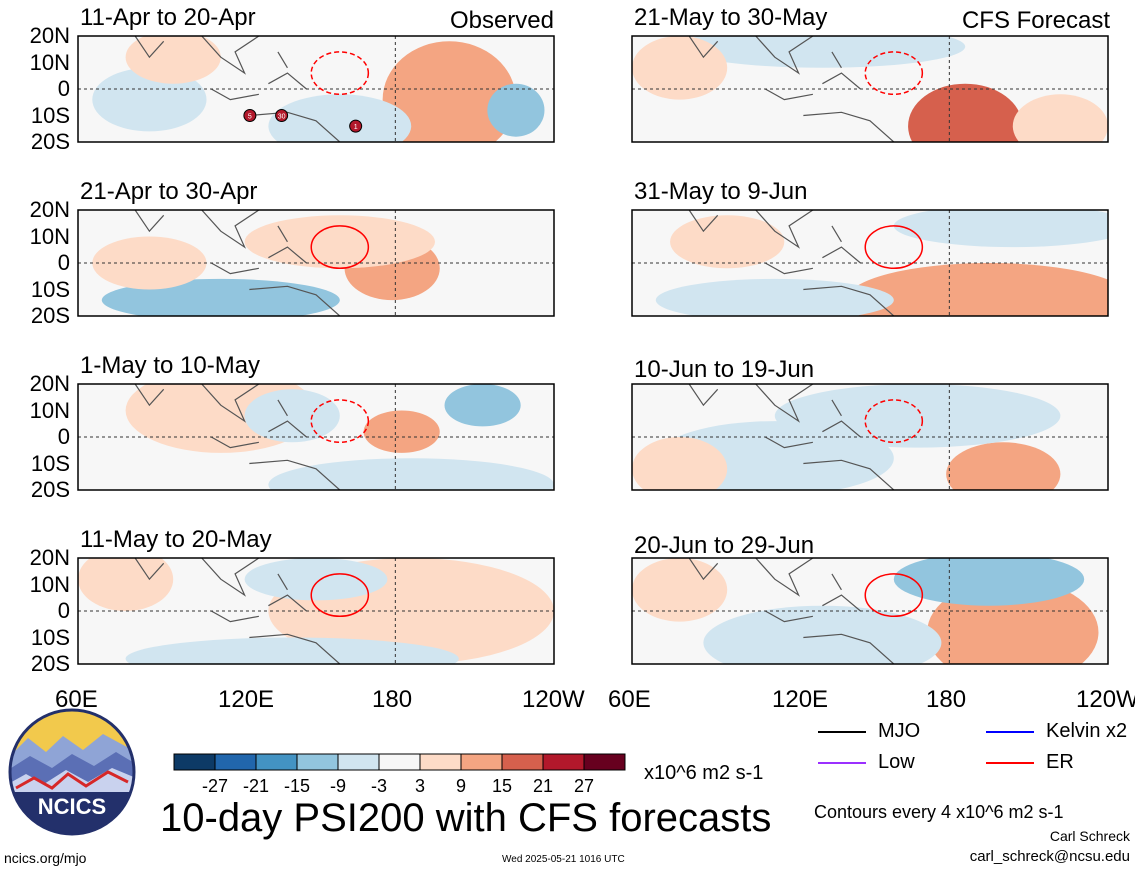 Image resolution: width=1135 pixels, height=872 pixels. Describe the element at coordinates (1089, 836) in the screenshot. I see `author-name: Carl Schreck` at that location.